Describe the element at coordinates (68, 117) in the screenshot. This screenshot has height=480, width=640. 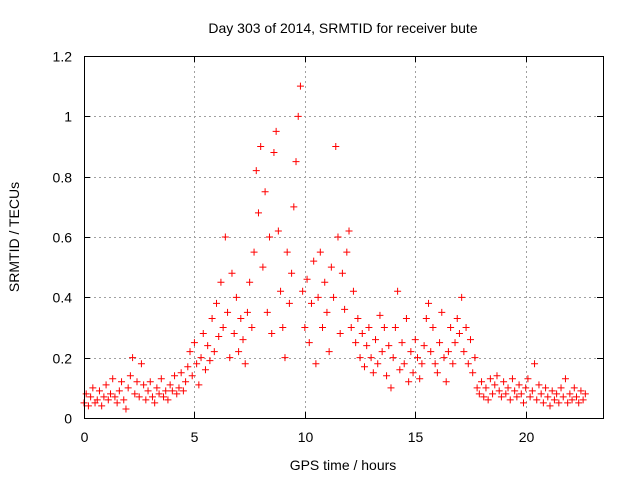
I see `y-tick-label: 1` at that location.